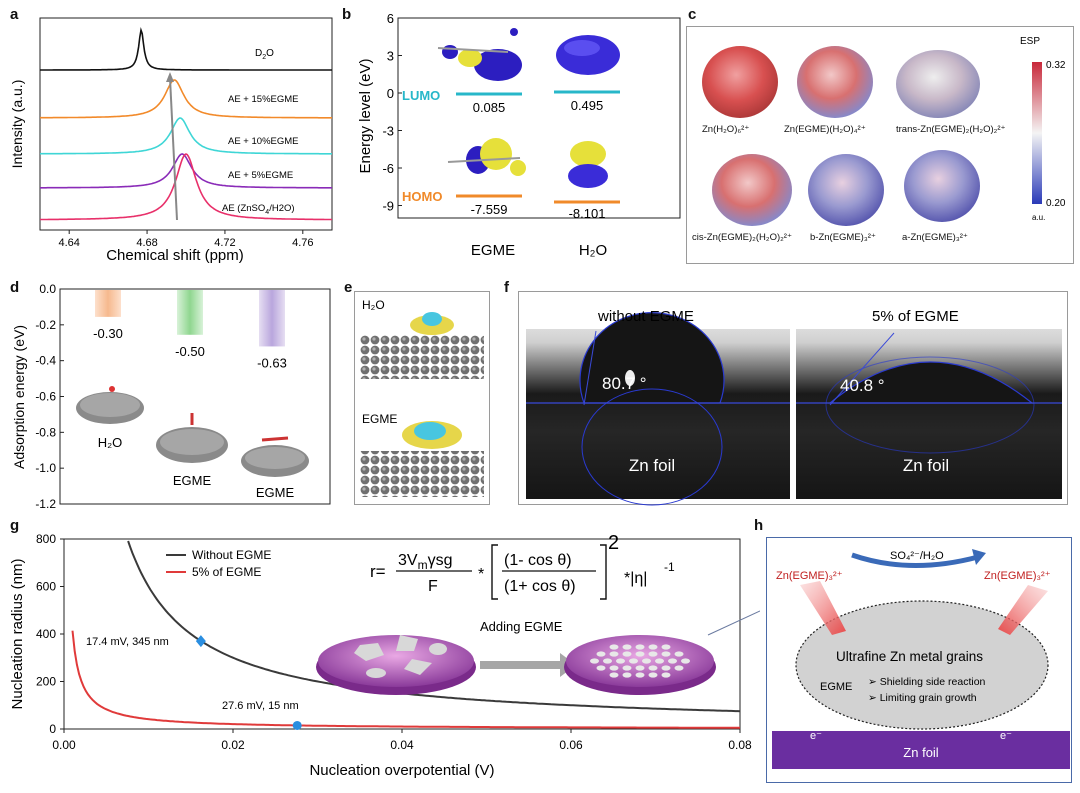 The width and height of the screenshot is (1080, 793). I want to click on svg-text: r=, so click(378, 571).